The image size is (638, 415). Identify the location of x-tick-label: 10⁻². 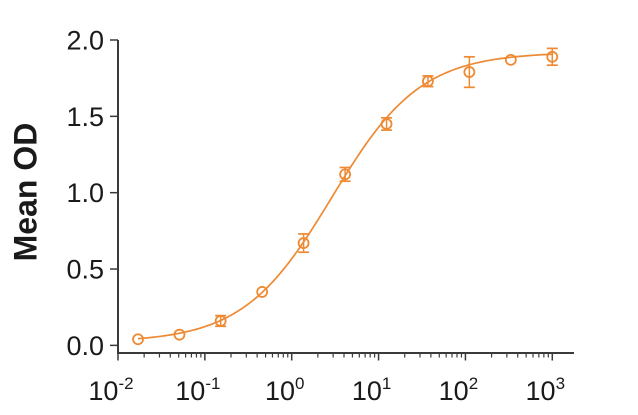
(110, 390).